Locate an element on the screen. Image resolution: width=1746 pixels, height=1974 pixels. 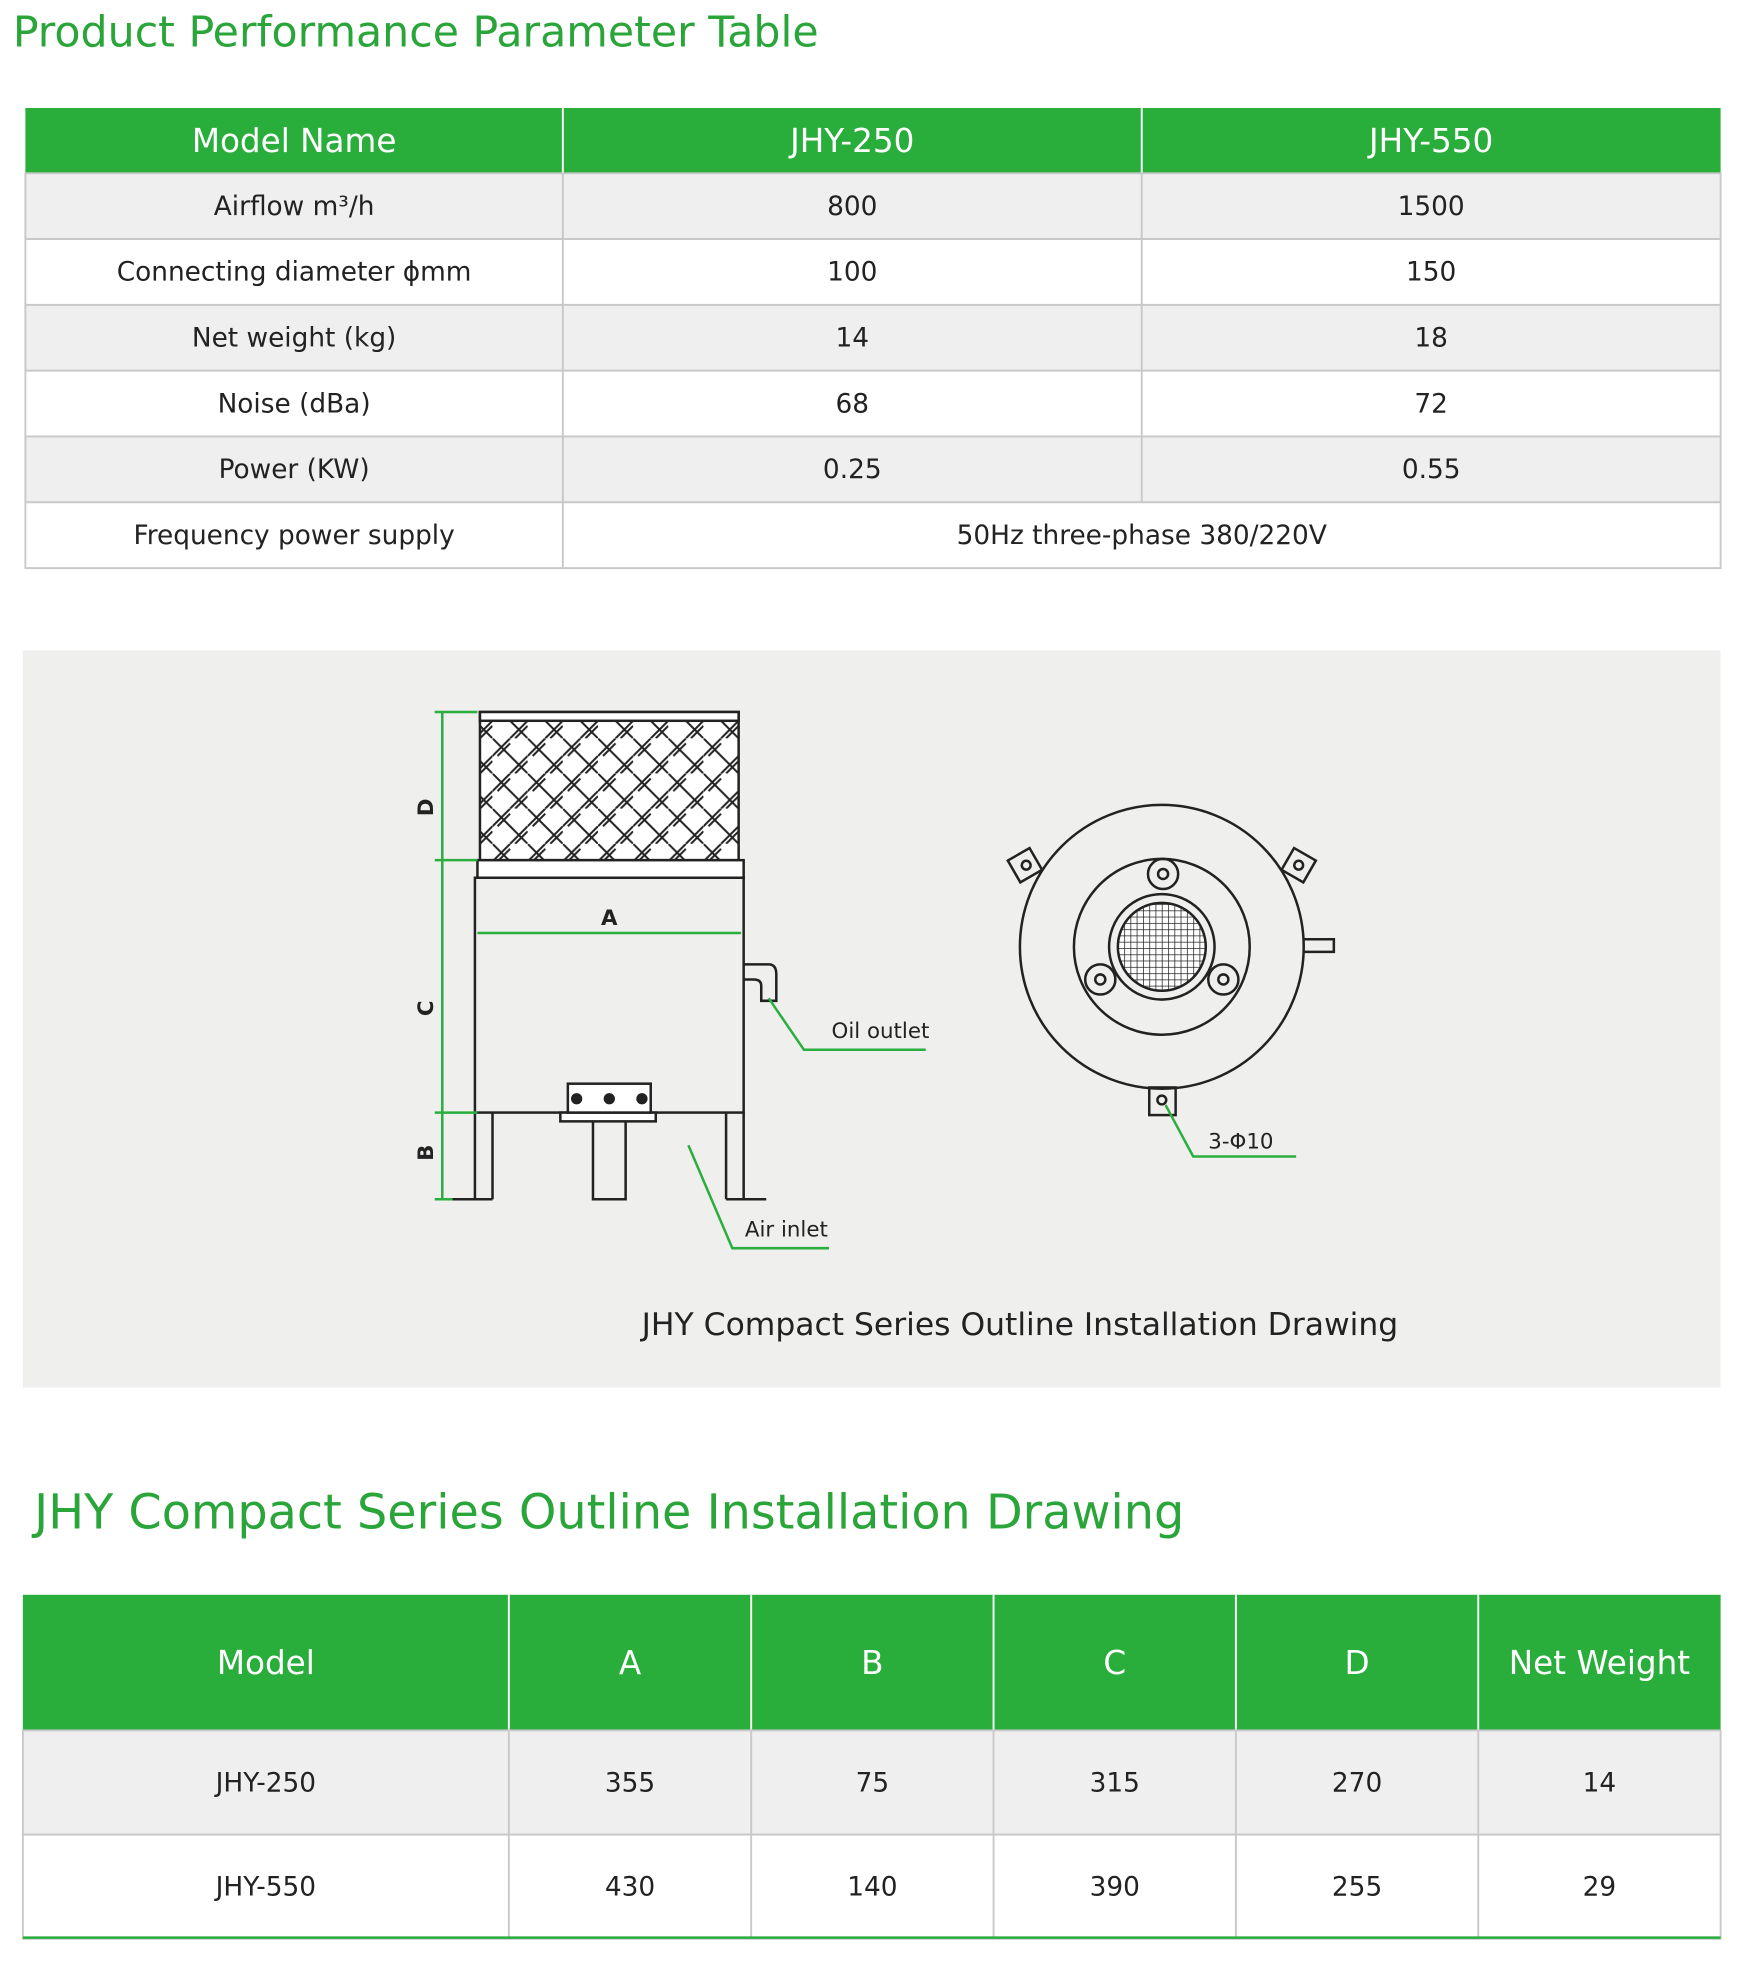
table-cell: 800 is located at coordinates (852, 207).